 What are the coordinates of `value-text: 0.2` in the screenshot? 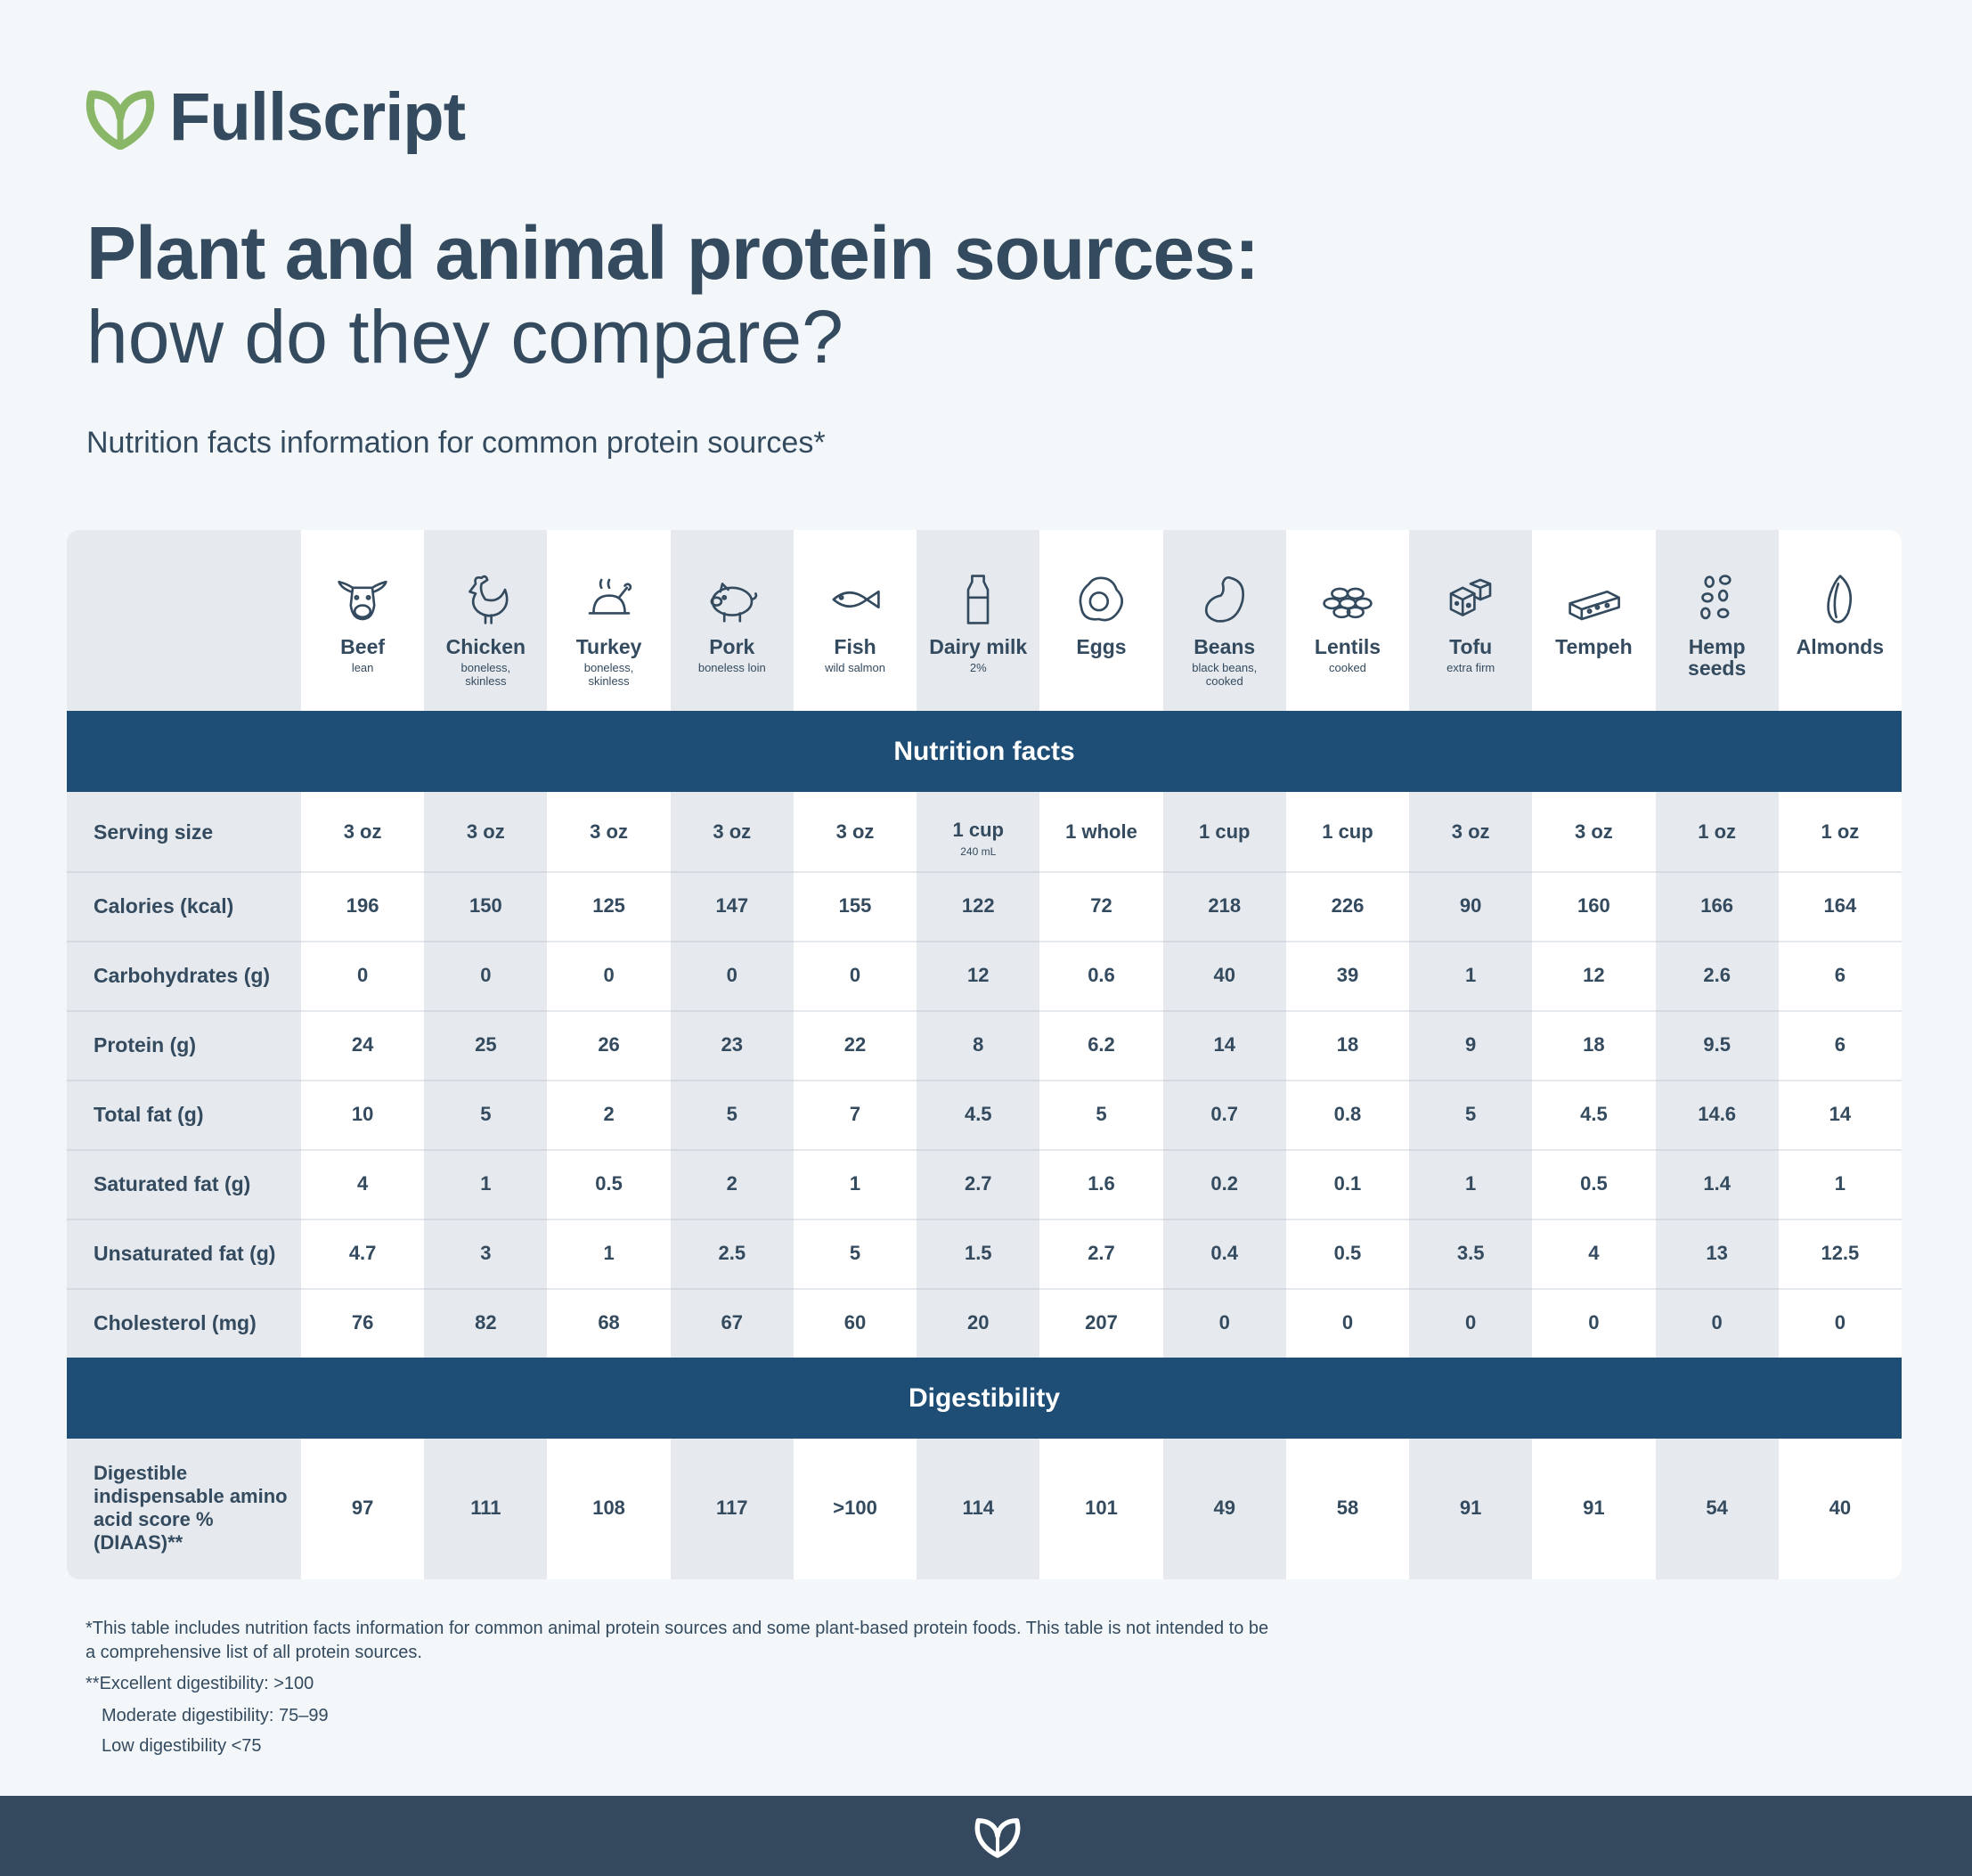 It's located at (1224, 1183).